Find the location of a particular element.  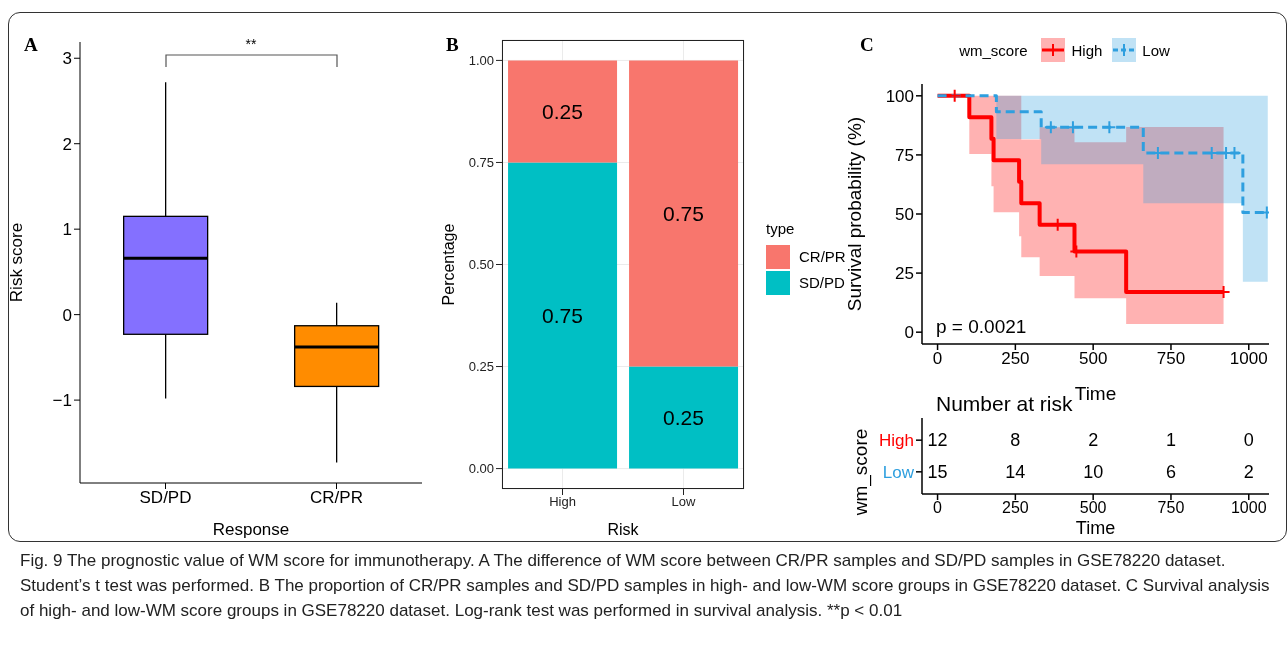

data-label: 8 is located at coordinates (1015, 440).